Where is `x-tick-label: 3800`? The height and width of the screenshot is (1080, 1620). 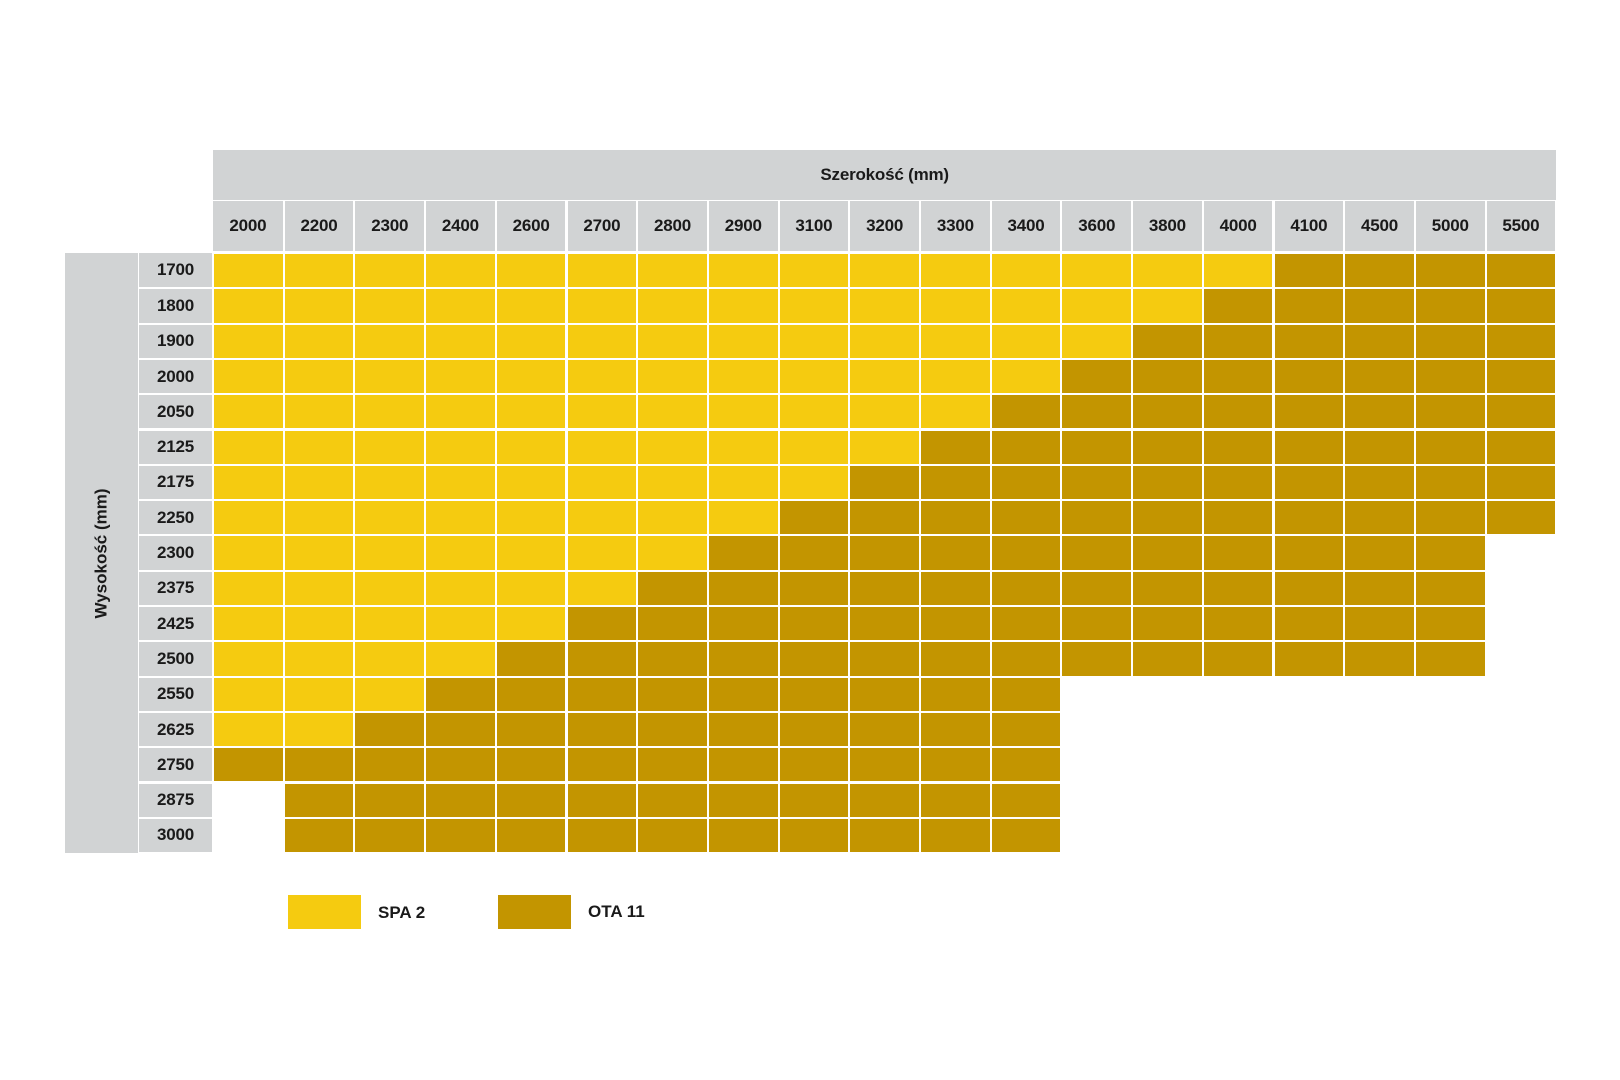 x-tick-label: 3800 is located at coordinates (1167, 226).